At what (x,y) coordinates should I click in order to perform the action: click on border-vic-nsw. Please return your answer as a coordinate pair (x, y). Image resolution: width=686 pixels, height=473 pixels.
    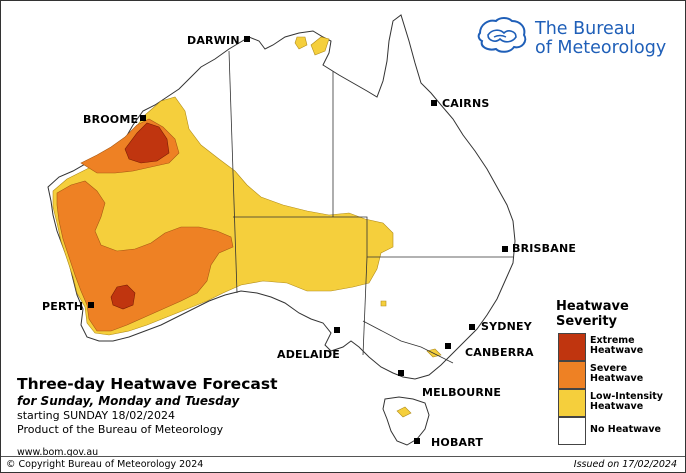
    Looking at the image, I should click on (408, 342).